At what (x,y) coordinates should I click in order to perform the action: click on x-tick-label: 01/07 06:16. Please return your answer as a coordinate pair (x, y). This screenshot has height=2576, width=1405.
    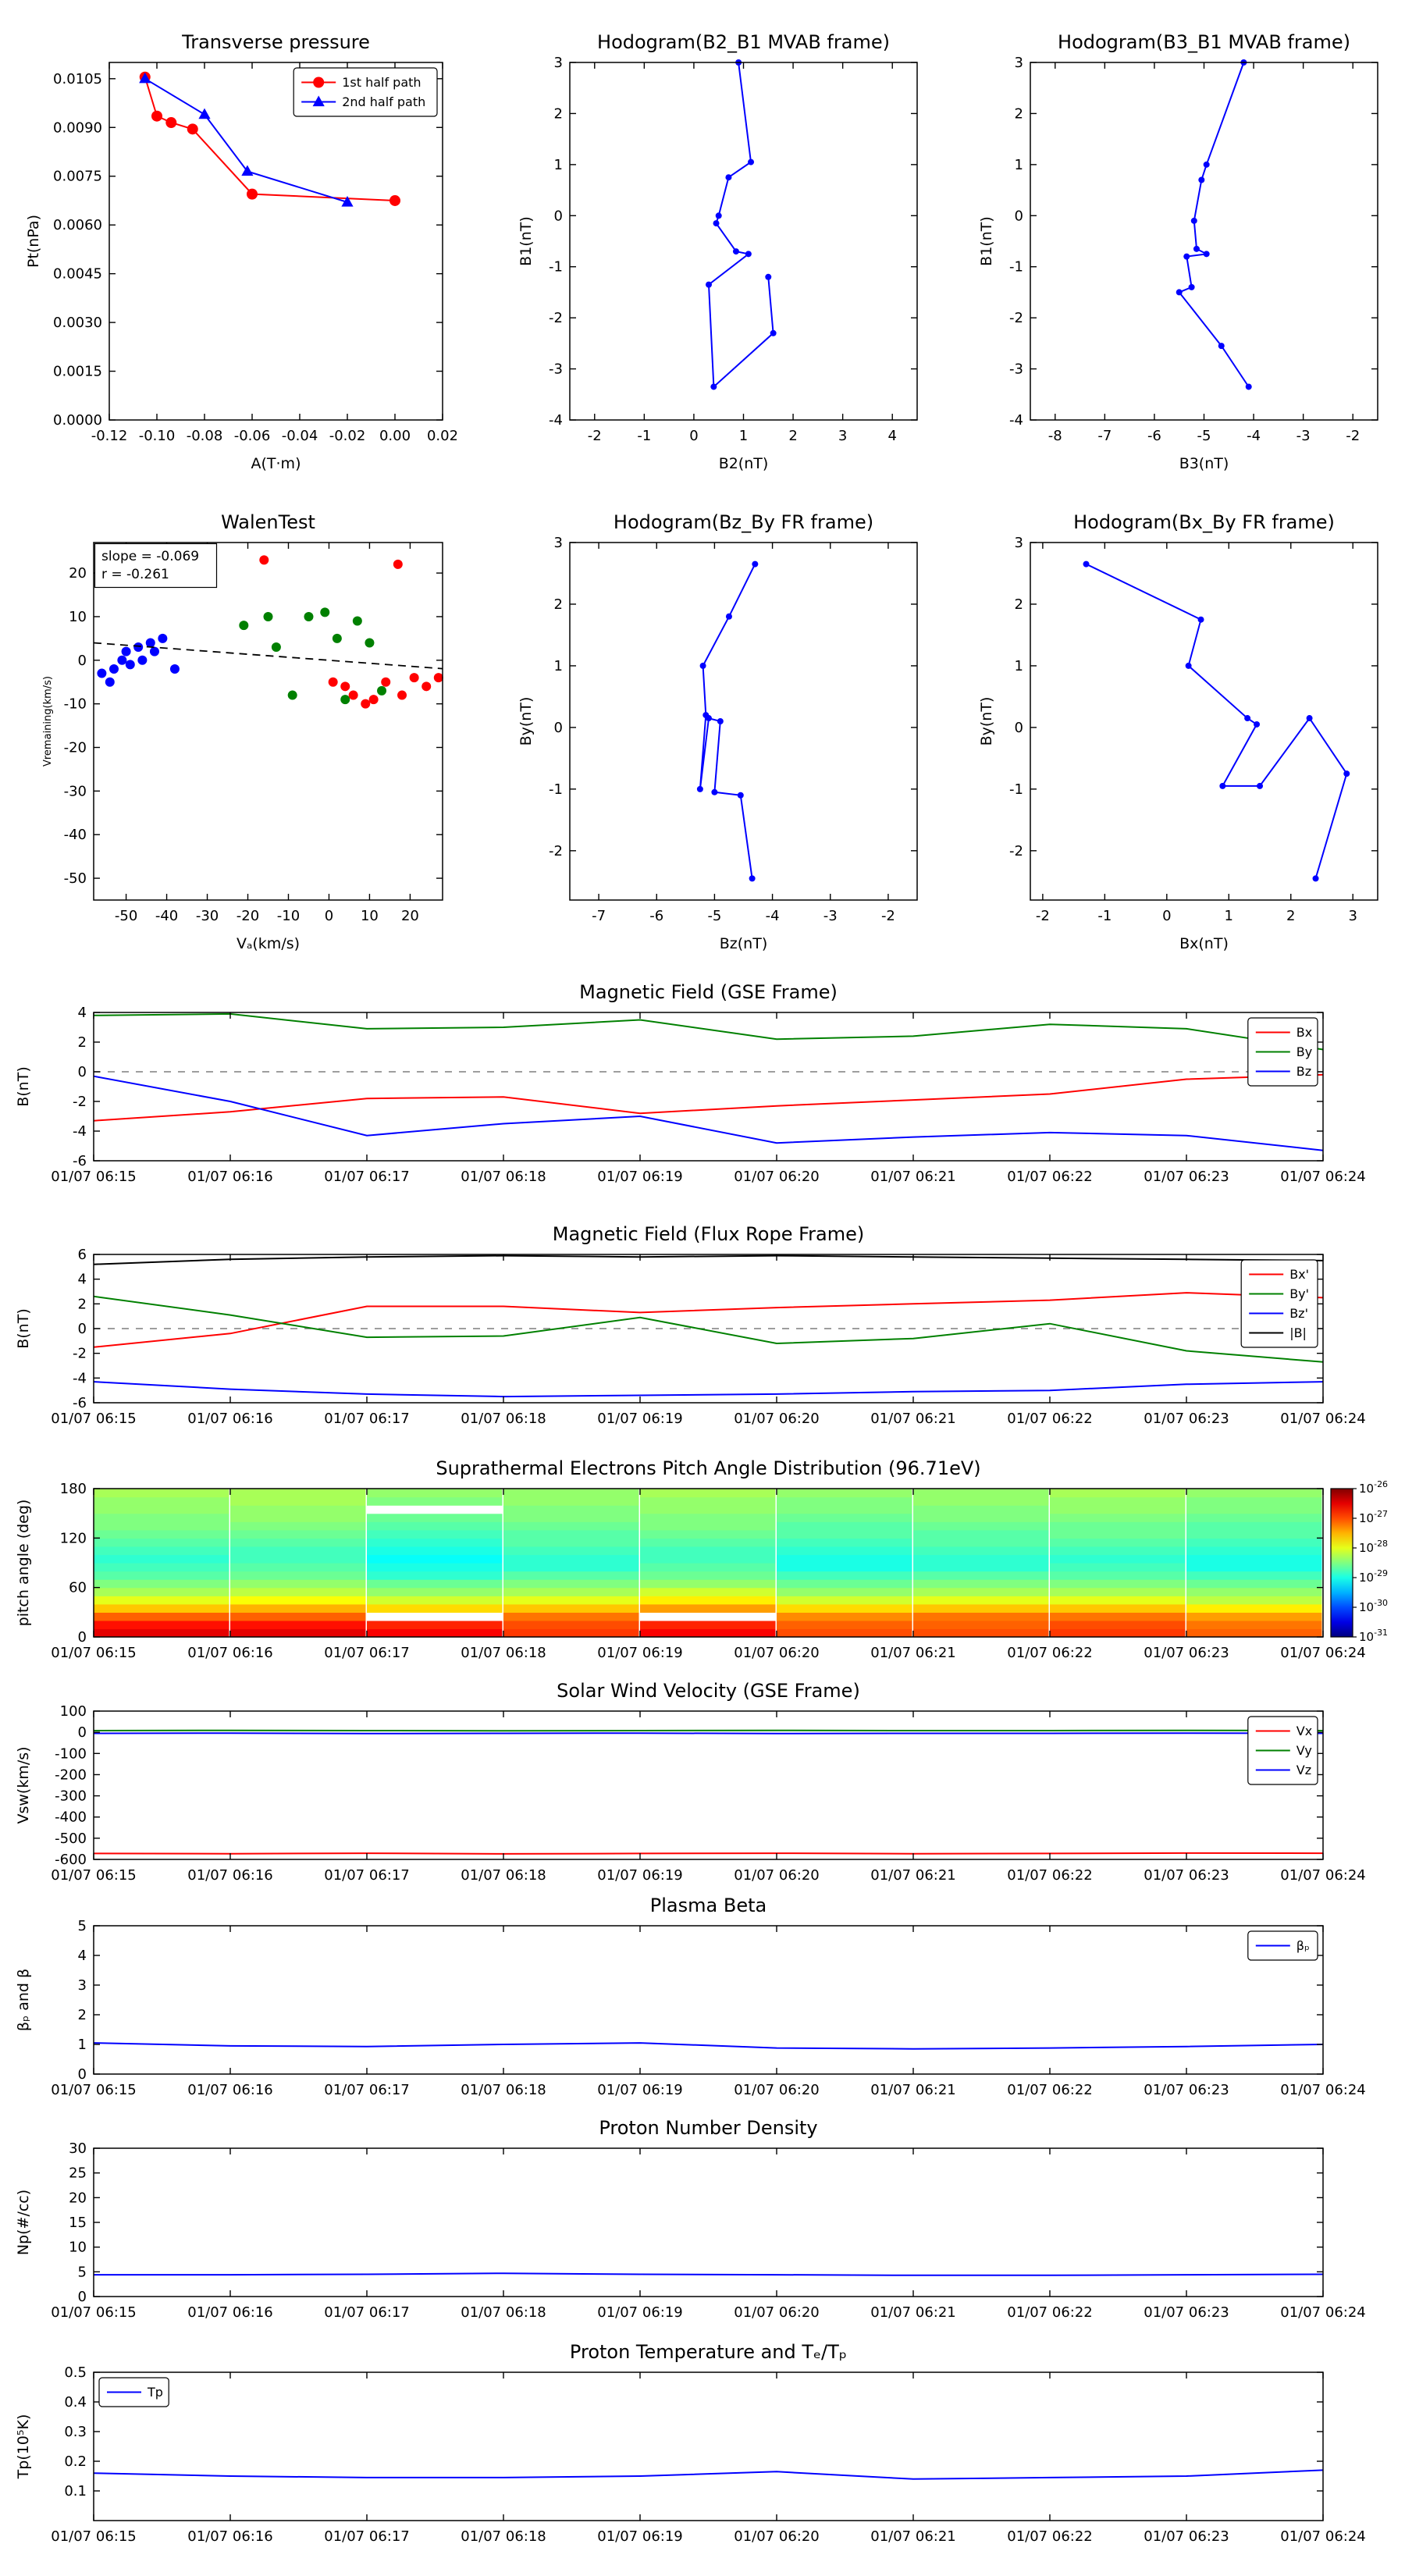
    Looking at the image, I should click on (229, 1653).